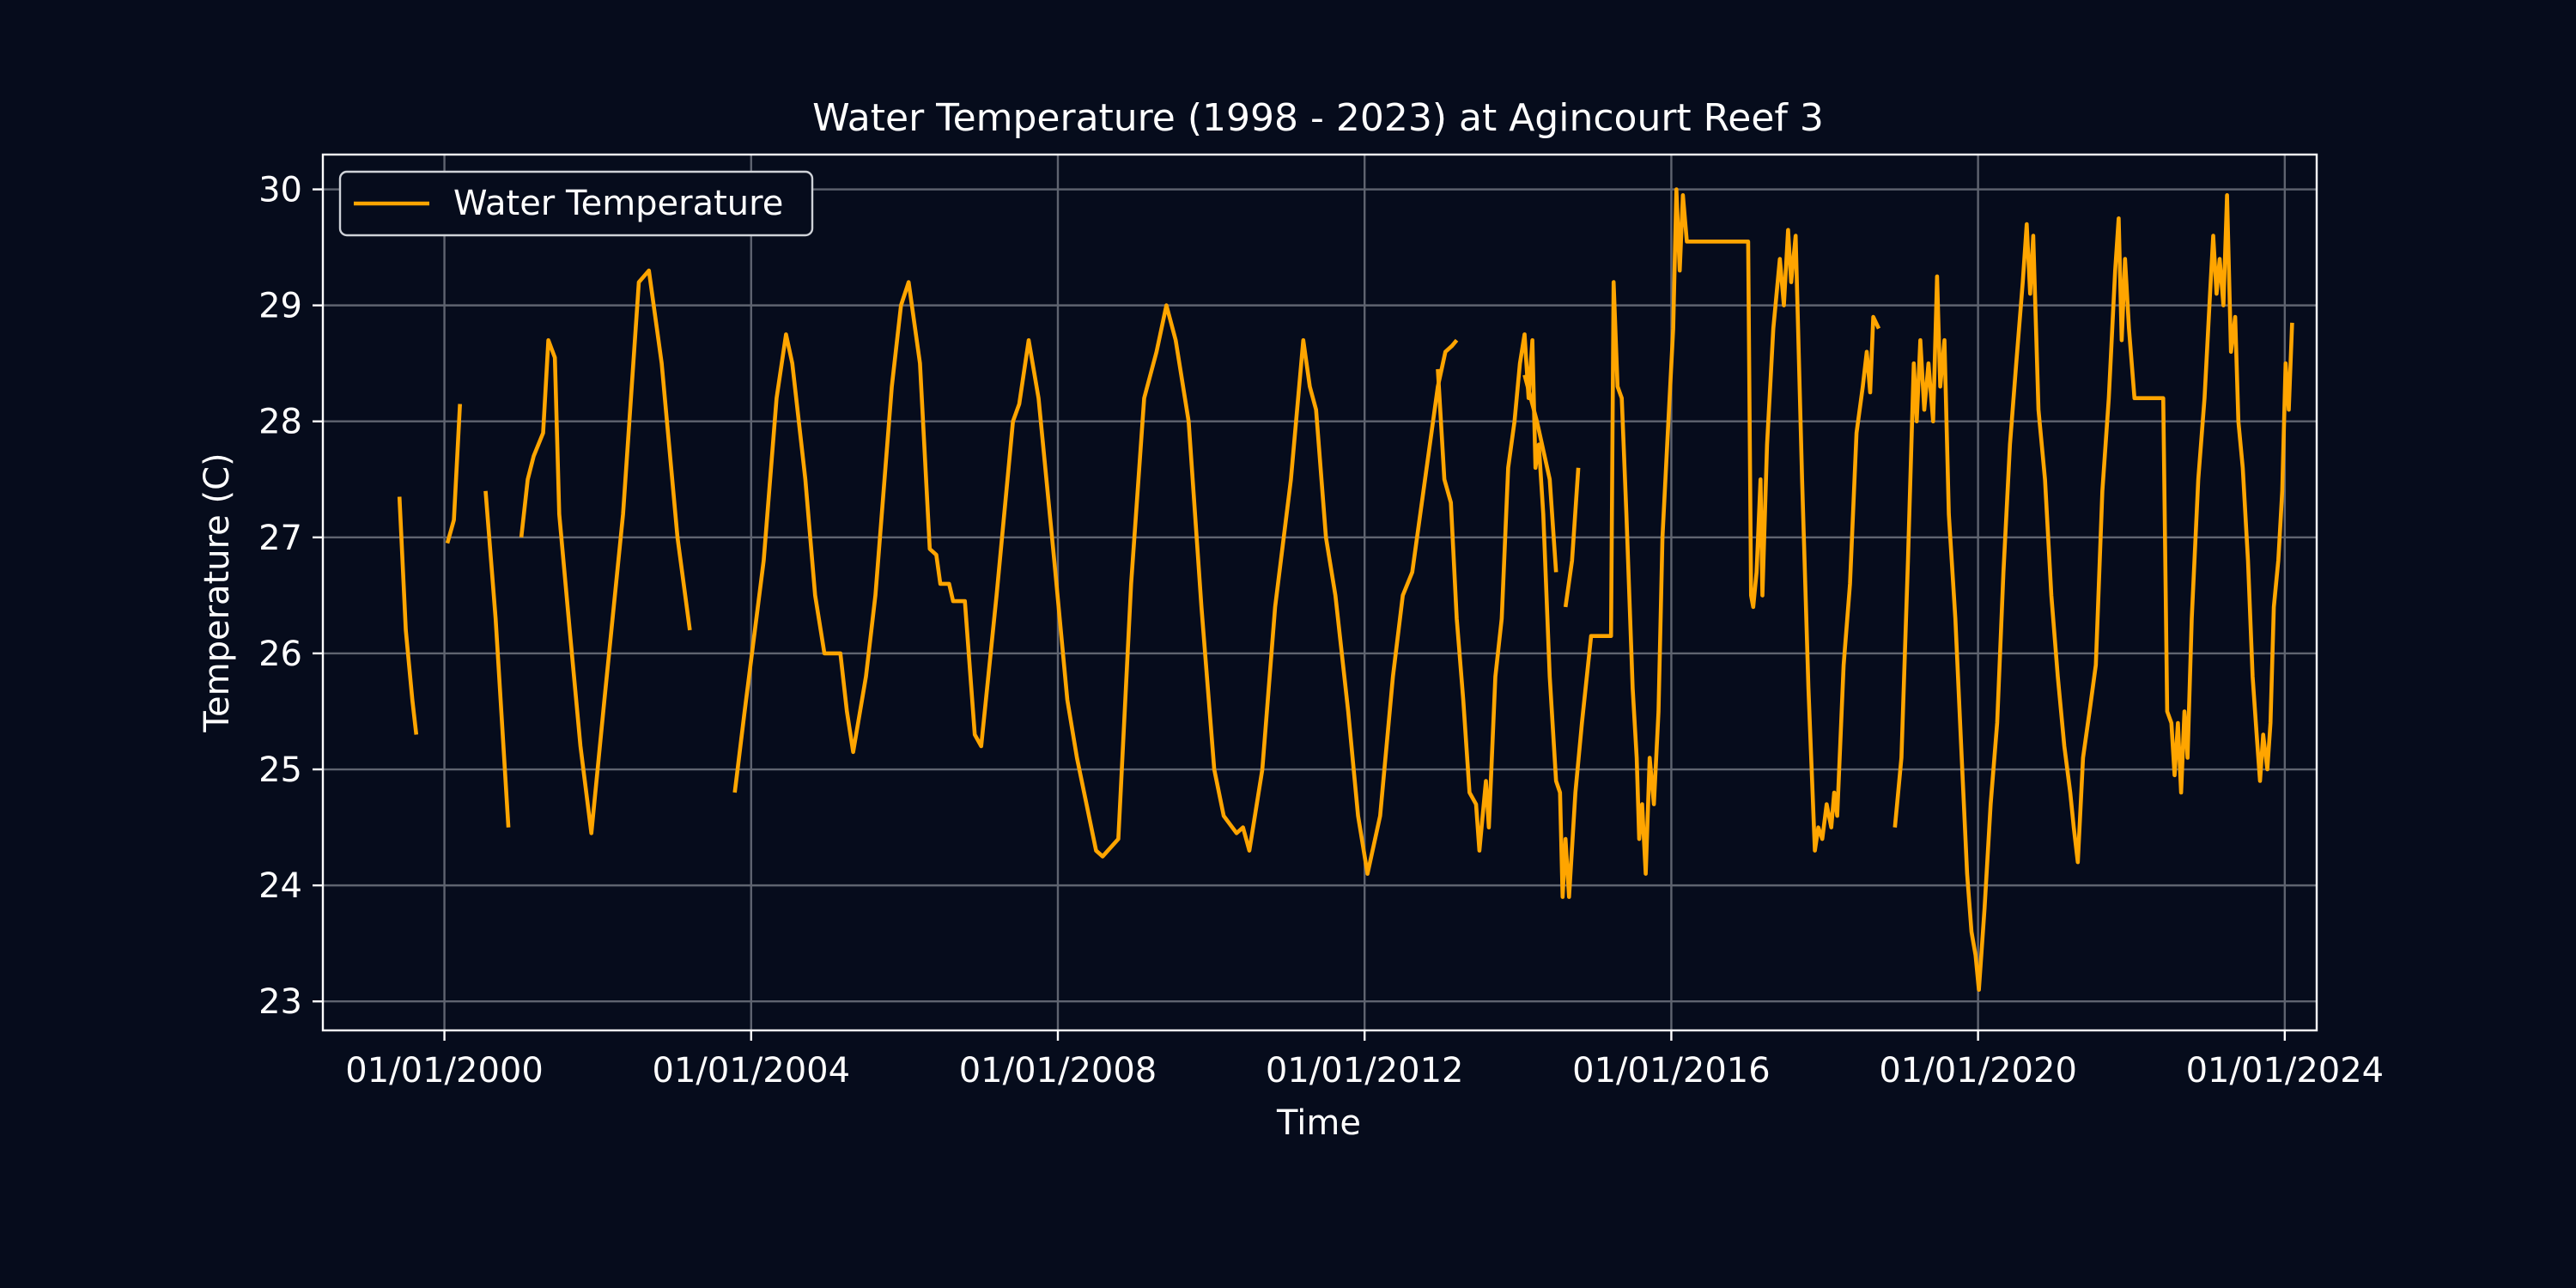 Image resolution: width=2576 pixels, height=1288 pixels. I want to click on y-tick-label: 28, so click(280, 422).